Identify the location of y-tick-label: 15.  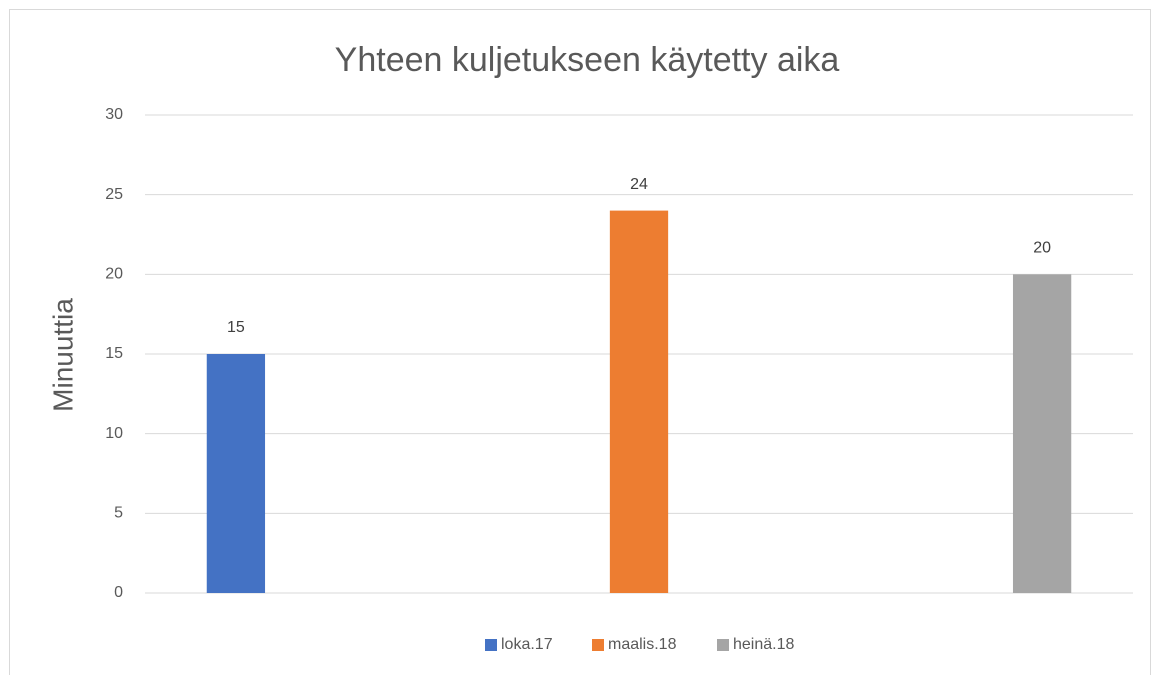
(114, 353).